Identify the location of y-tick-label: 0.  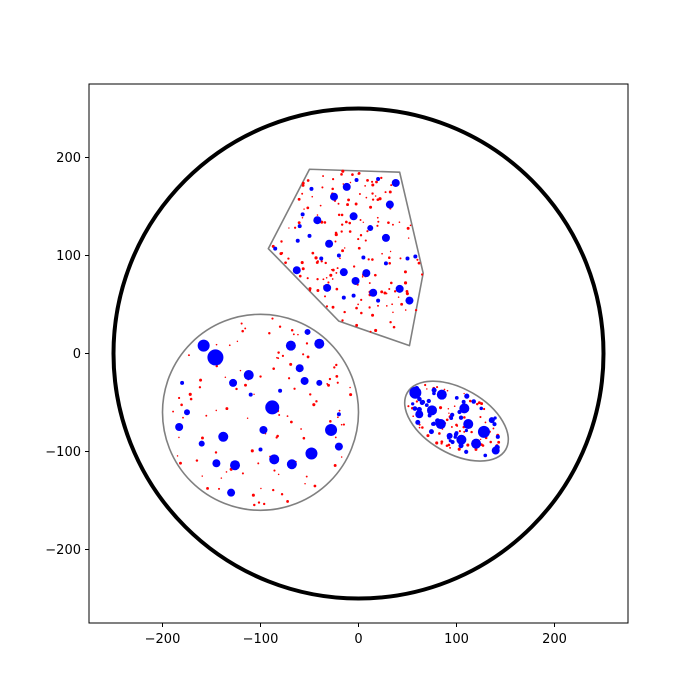
(77, 354).